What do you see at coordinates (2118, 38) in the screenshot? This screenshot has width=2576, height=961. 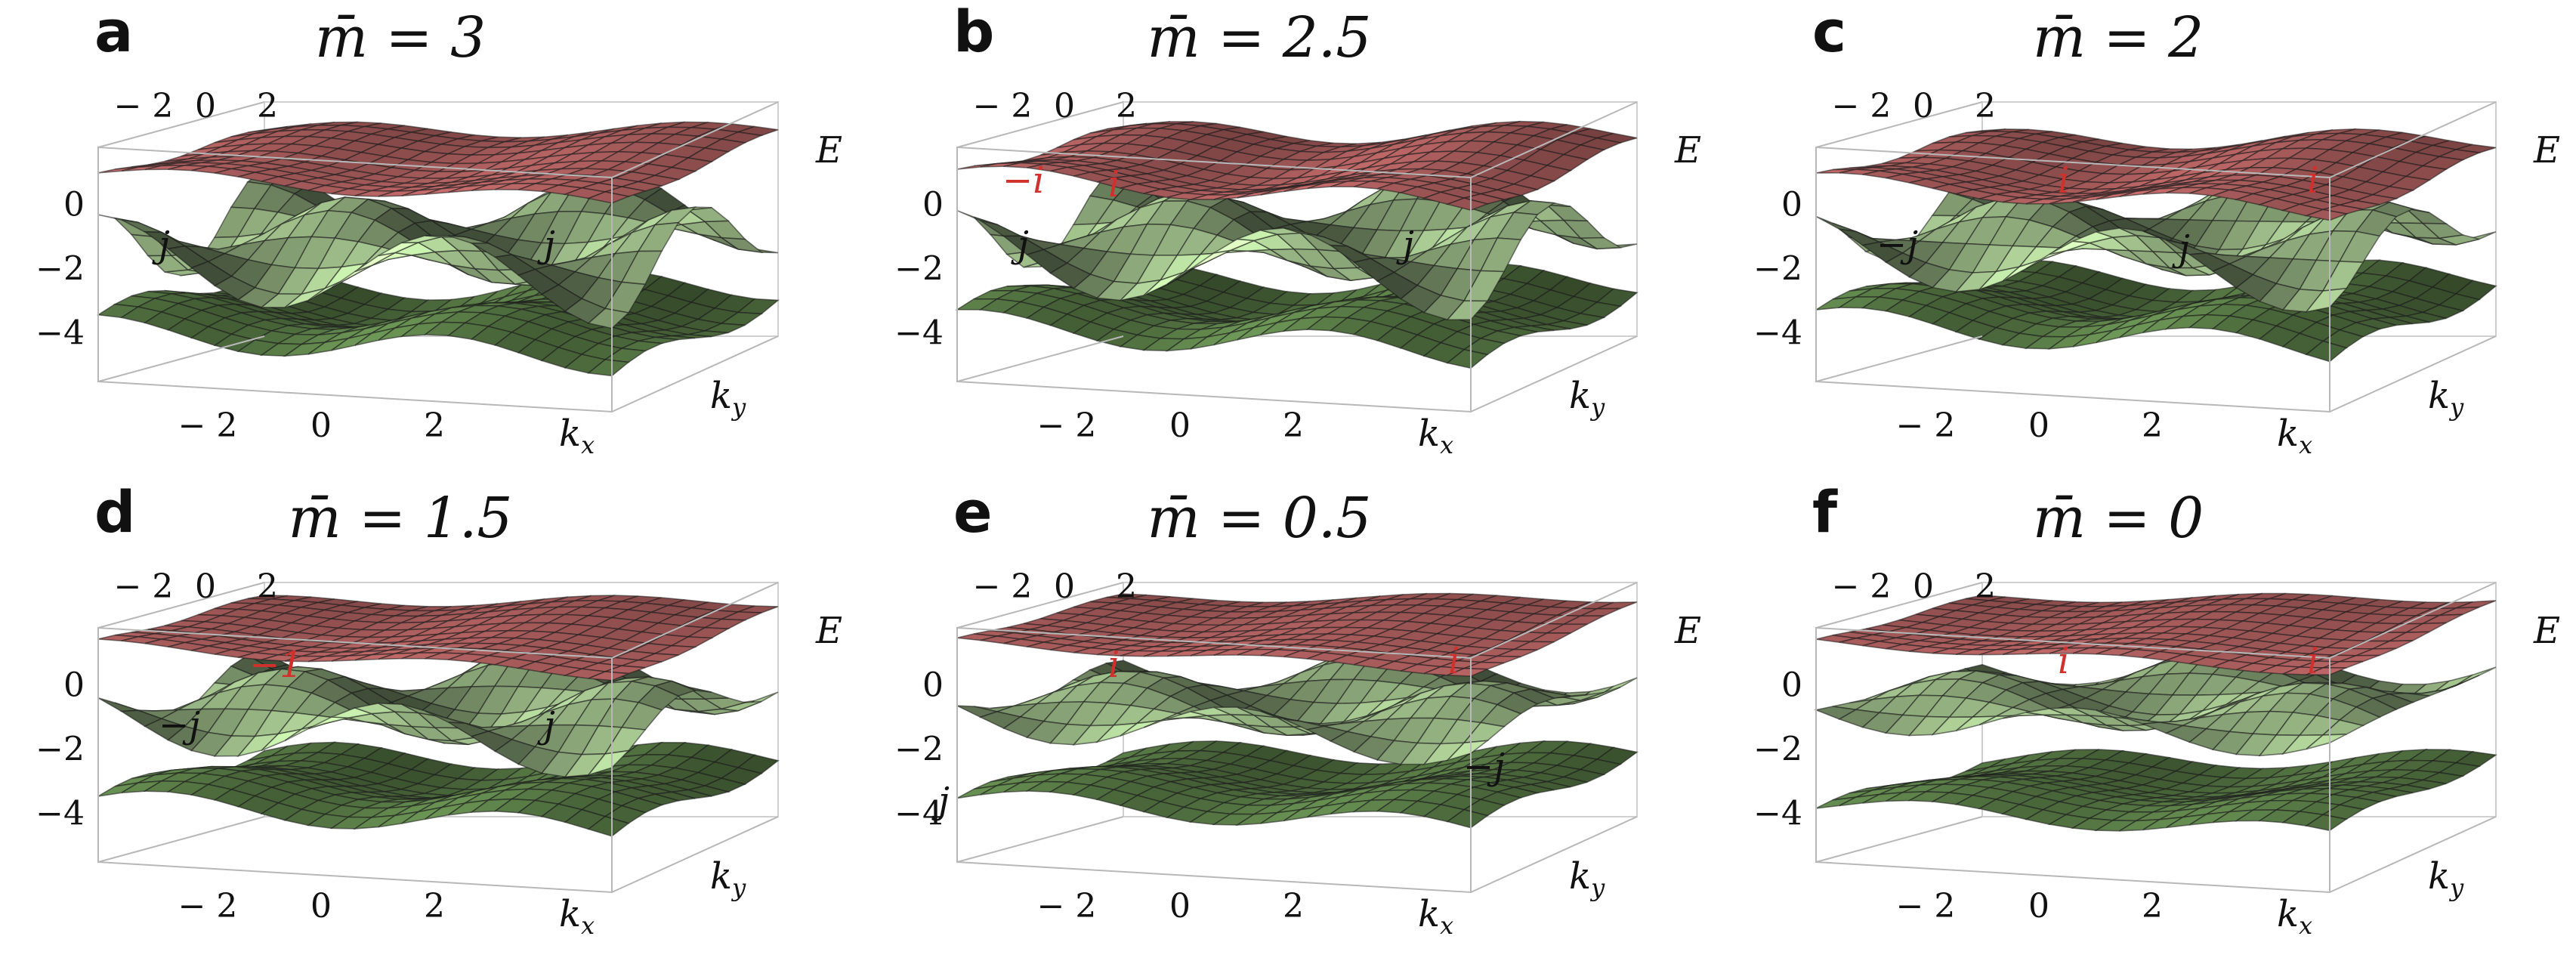 I see `panel-title: m̄ = 2` at bounding box center [2118, 38].